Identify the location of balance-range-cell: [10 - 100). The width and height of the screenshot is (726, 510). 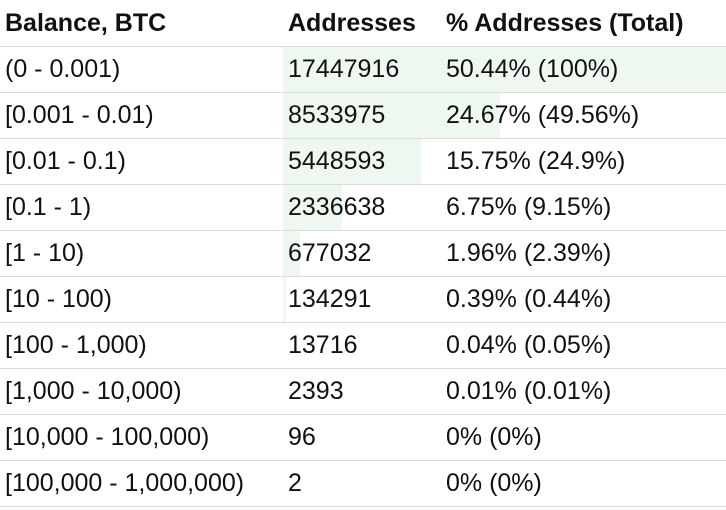
(141, 299).